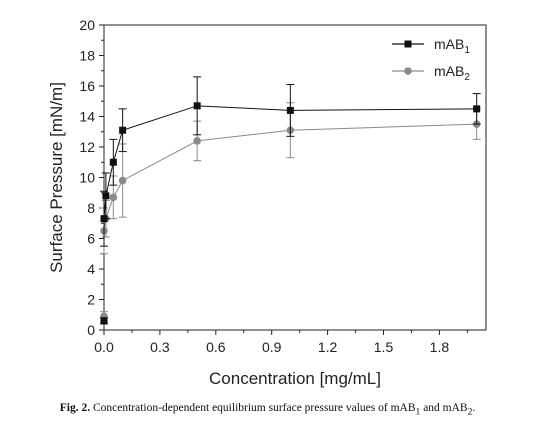 This screenshot has height=431, width=535. I want to click on x-tick-label: 0.0, so click(104, 347).